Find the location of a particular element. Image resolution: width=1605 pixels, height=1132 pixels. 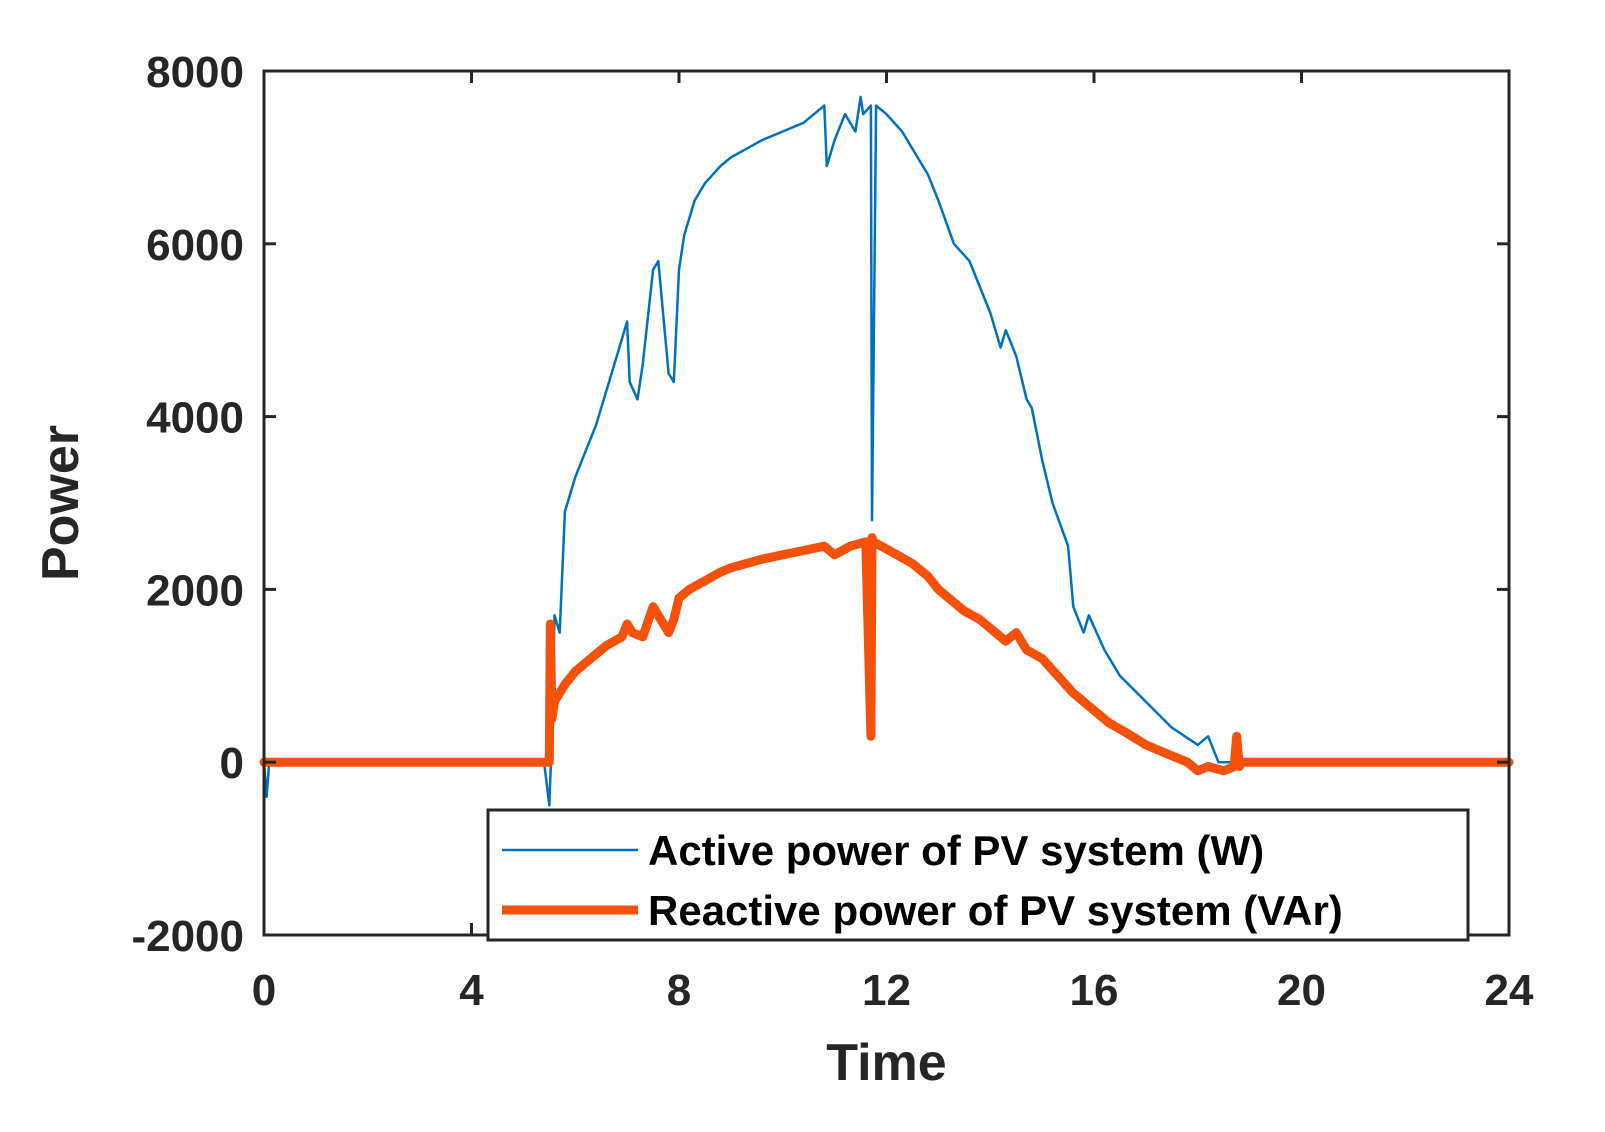

y-tick-label: 6000 is located at coordinates (195, 245).